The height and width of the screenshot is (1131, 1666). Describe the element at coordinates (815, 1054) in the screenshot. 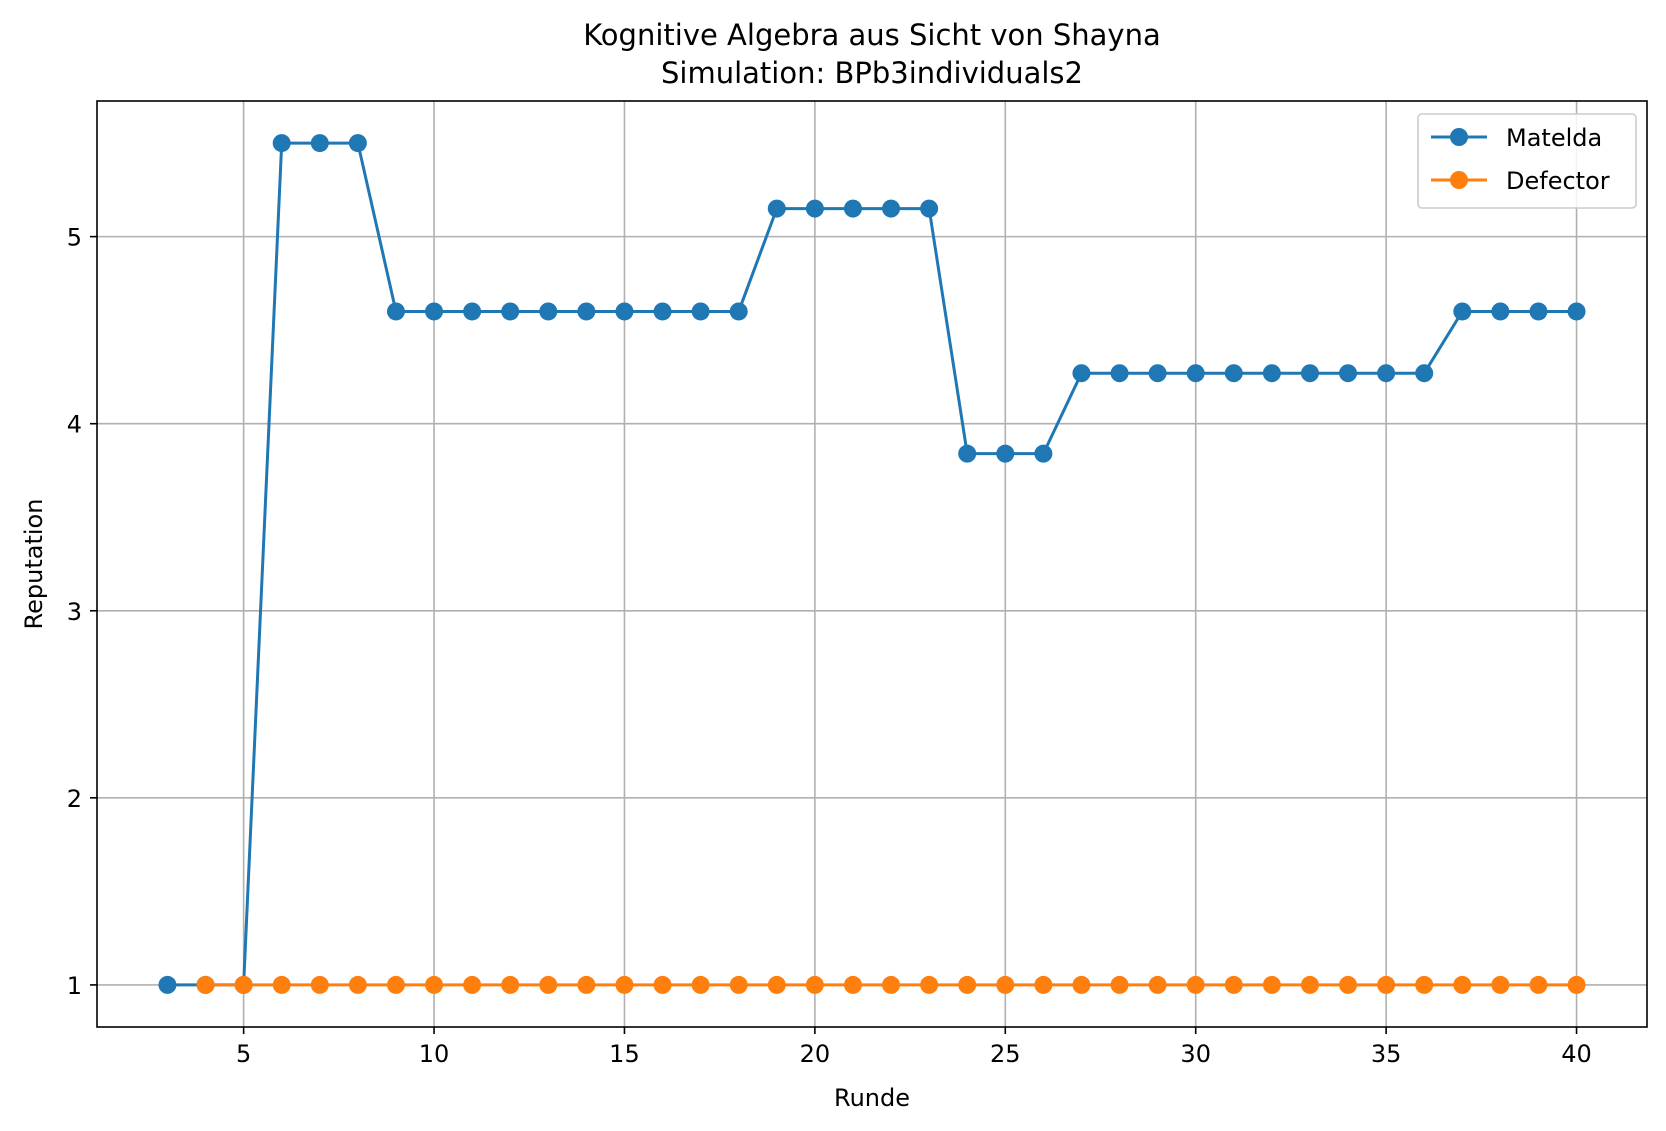

I see `x-tick-label: 20` at that location.